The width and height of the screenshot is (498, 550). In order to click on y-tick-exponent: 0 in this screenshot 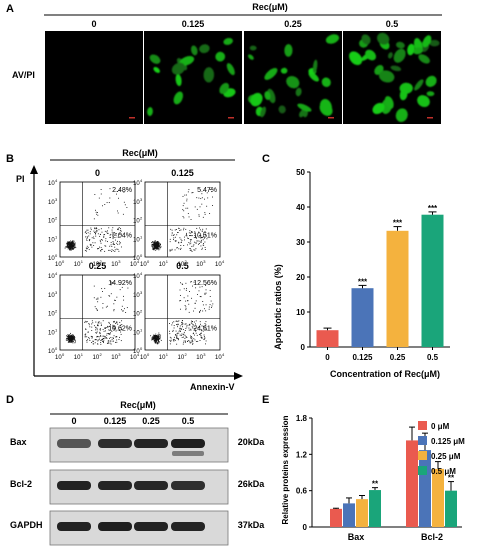, I will do `click(141, 348)`.